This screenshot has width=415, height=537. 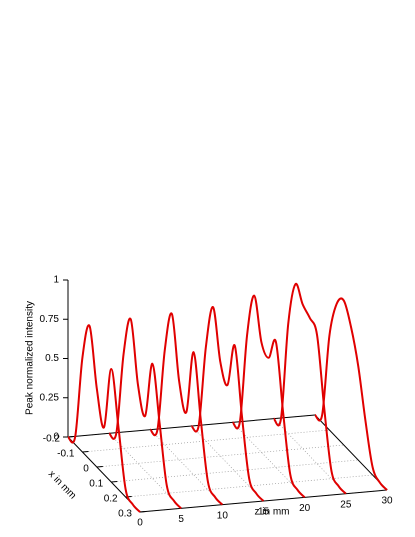 I want to click on z-tick-label: 15, so click(x=264, y=512).